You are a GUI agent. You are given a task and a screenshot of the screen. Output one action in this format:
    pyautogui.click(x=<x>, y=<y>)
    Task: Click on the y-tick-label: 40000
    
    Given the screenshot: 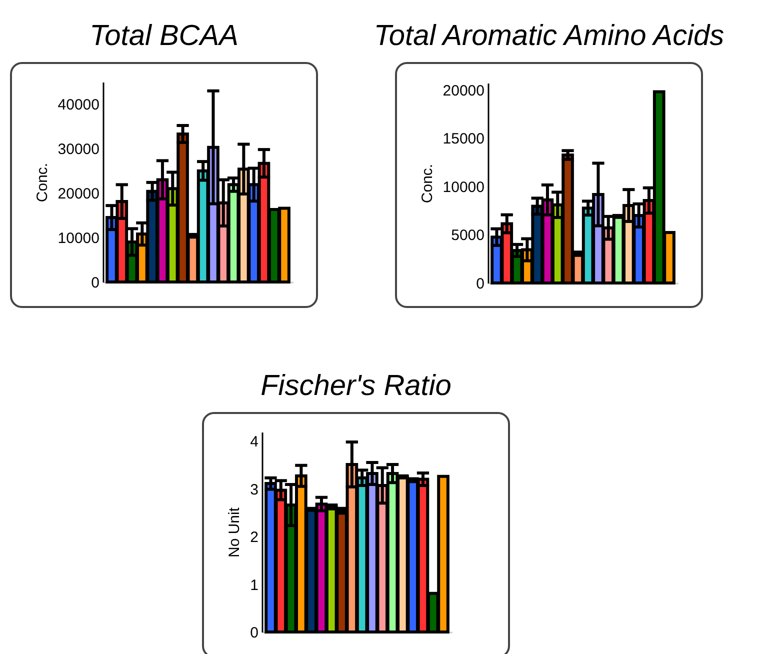 What is the action you would take?
    pyautogui.click(x=79, y=105)
    